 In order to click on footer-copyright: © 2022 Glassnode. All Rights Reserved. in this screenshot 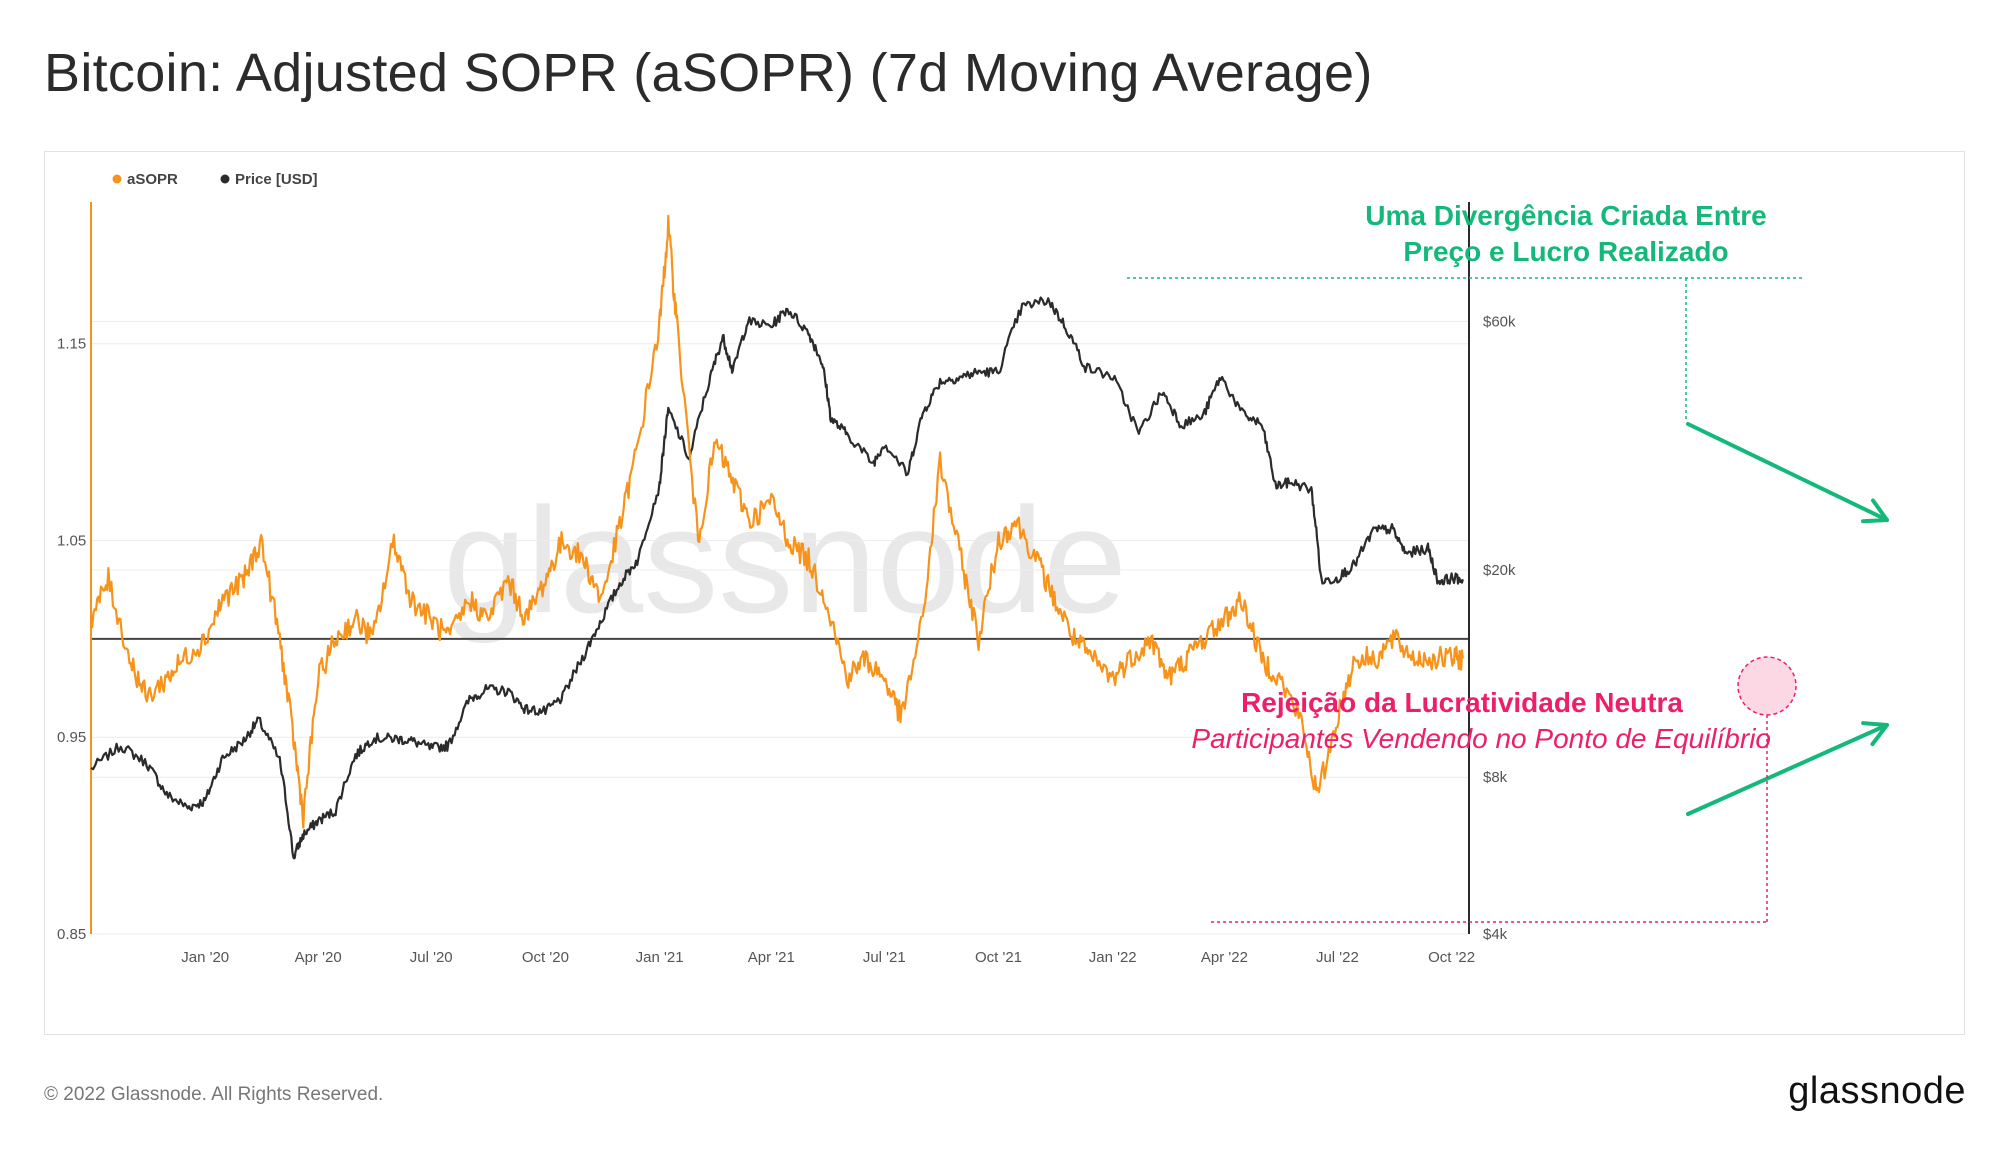, I will do `click(214, 1094)`.